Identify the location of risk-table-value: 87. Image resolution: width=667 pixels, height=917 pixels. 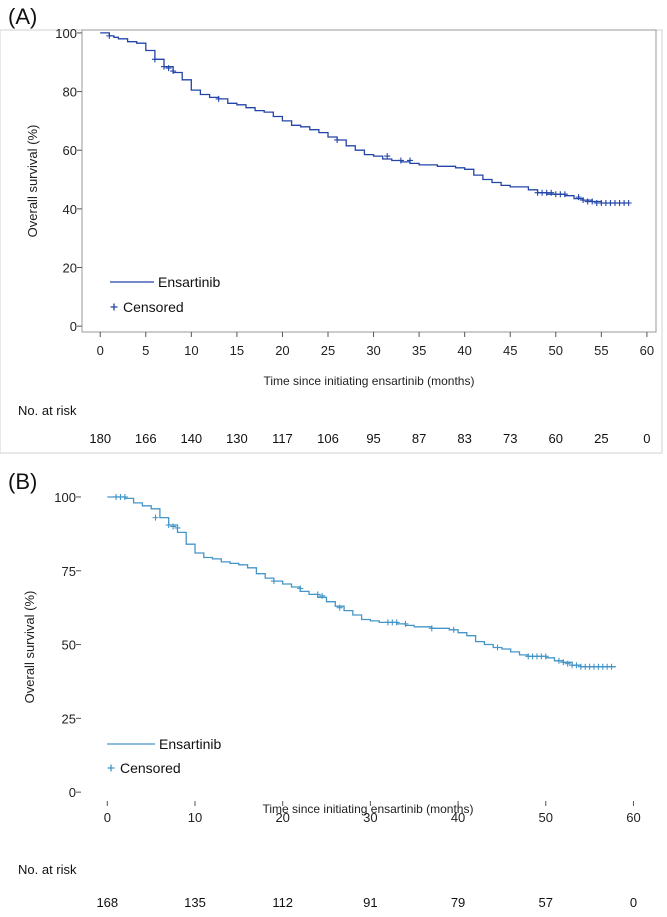
(419, 438).